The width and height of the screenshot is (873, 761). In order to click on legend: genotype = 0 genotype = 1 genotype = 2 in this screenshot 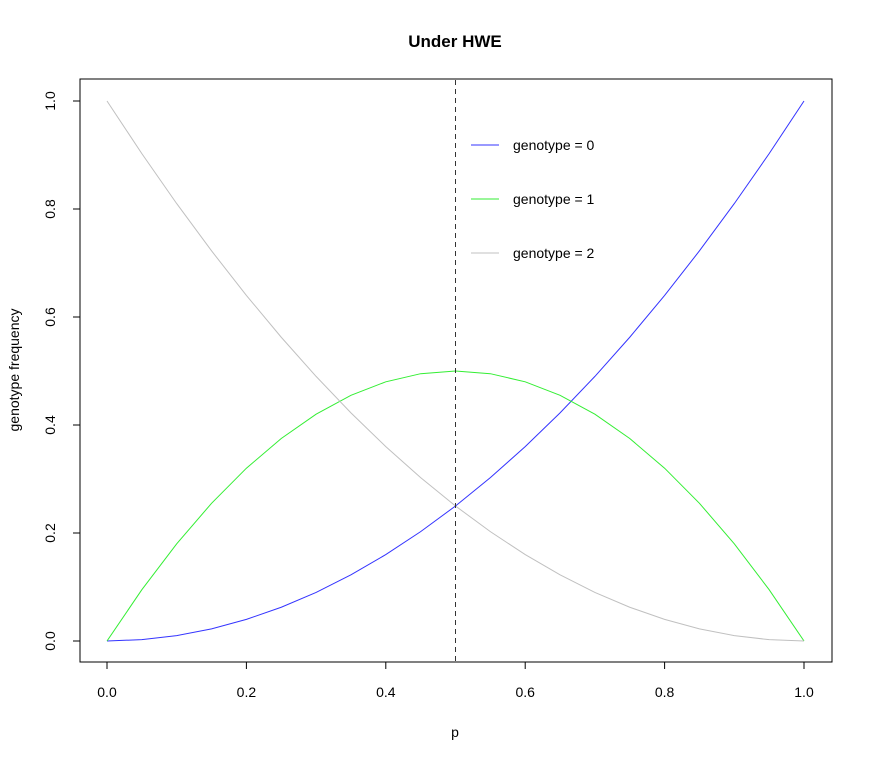, I will do `click(533, 199)`.